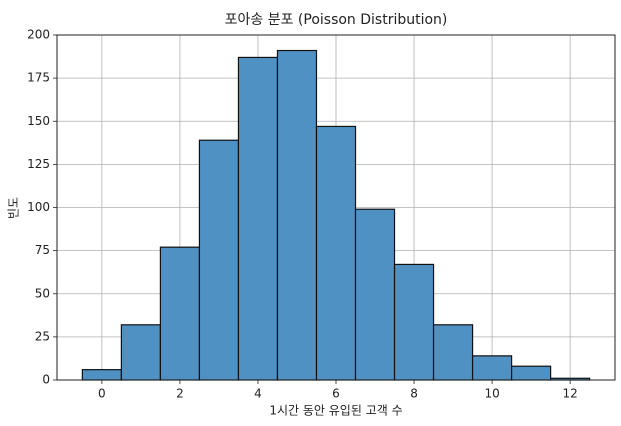  Describe the element at coordinates (38, 78) in the screenshot. I see `y-tick-label: 175` at that location.